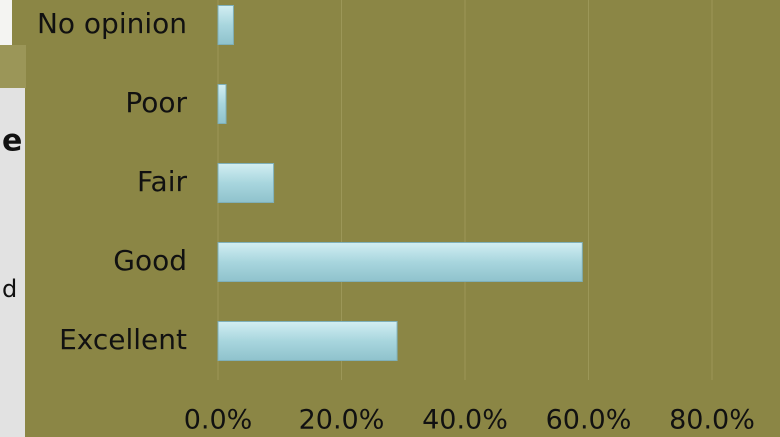 The width and height of the screenshot is (780, 437). What do you see at coordinates (123, 339) in the screenshot?
I see `y-tick-label: Excellent` at bounding box center [123, 339].